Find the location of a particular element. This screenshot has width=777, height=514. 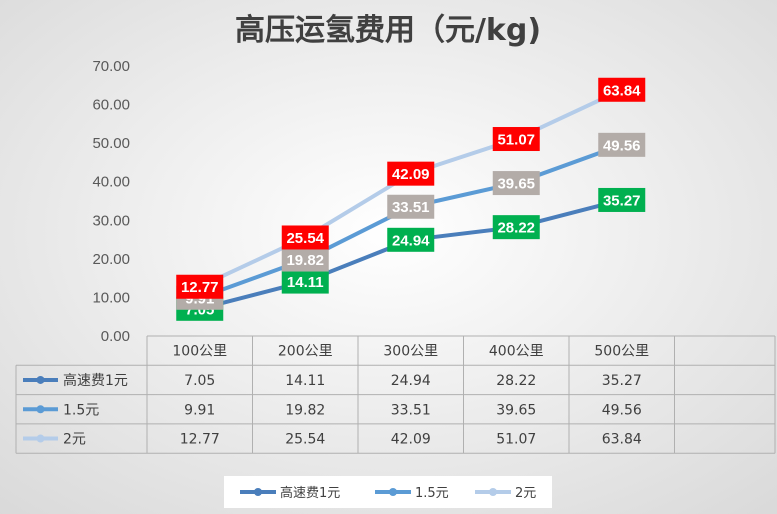

data-label-text: 49.56 is located at coordinates (622, 145).